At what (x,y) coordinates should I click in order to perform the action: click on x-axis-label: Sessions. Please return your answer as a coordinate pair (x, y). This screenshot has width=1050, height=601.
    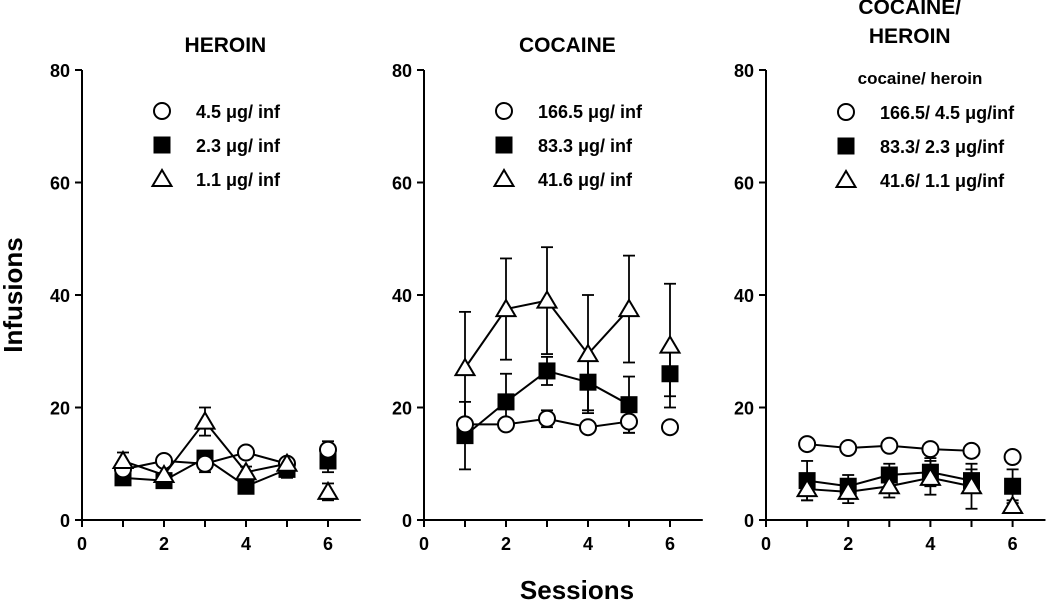
    Looking at the image, I should click on (577, 588).